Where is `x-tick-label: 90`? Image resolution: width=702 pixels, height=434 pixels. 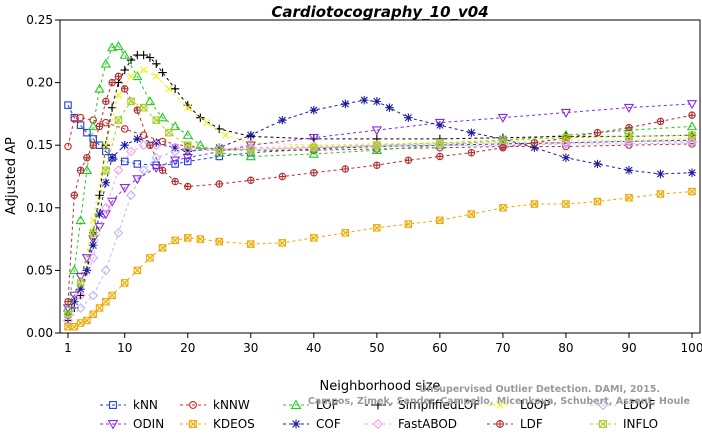
x-tick-label: 90 is located at coordinates (628, 348).